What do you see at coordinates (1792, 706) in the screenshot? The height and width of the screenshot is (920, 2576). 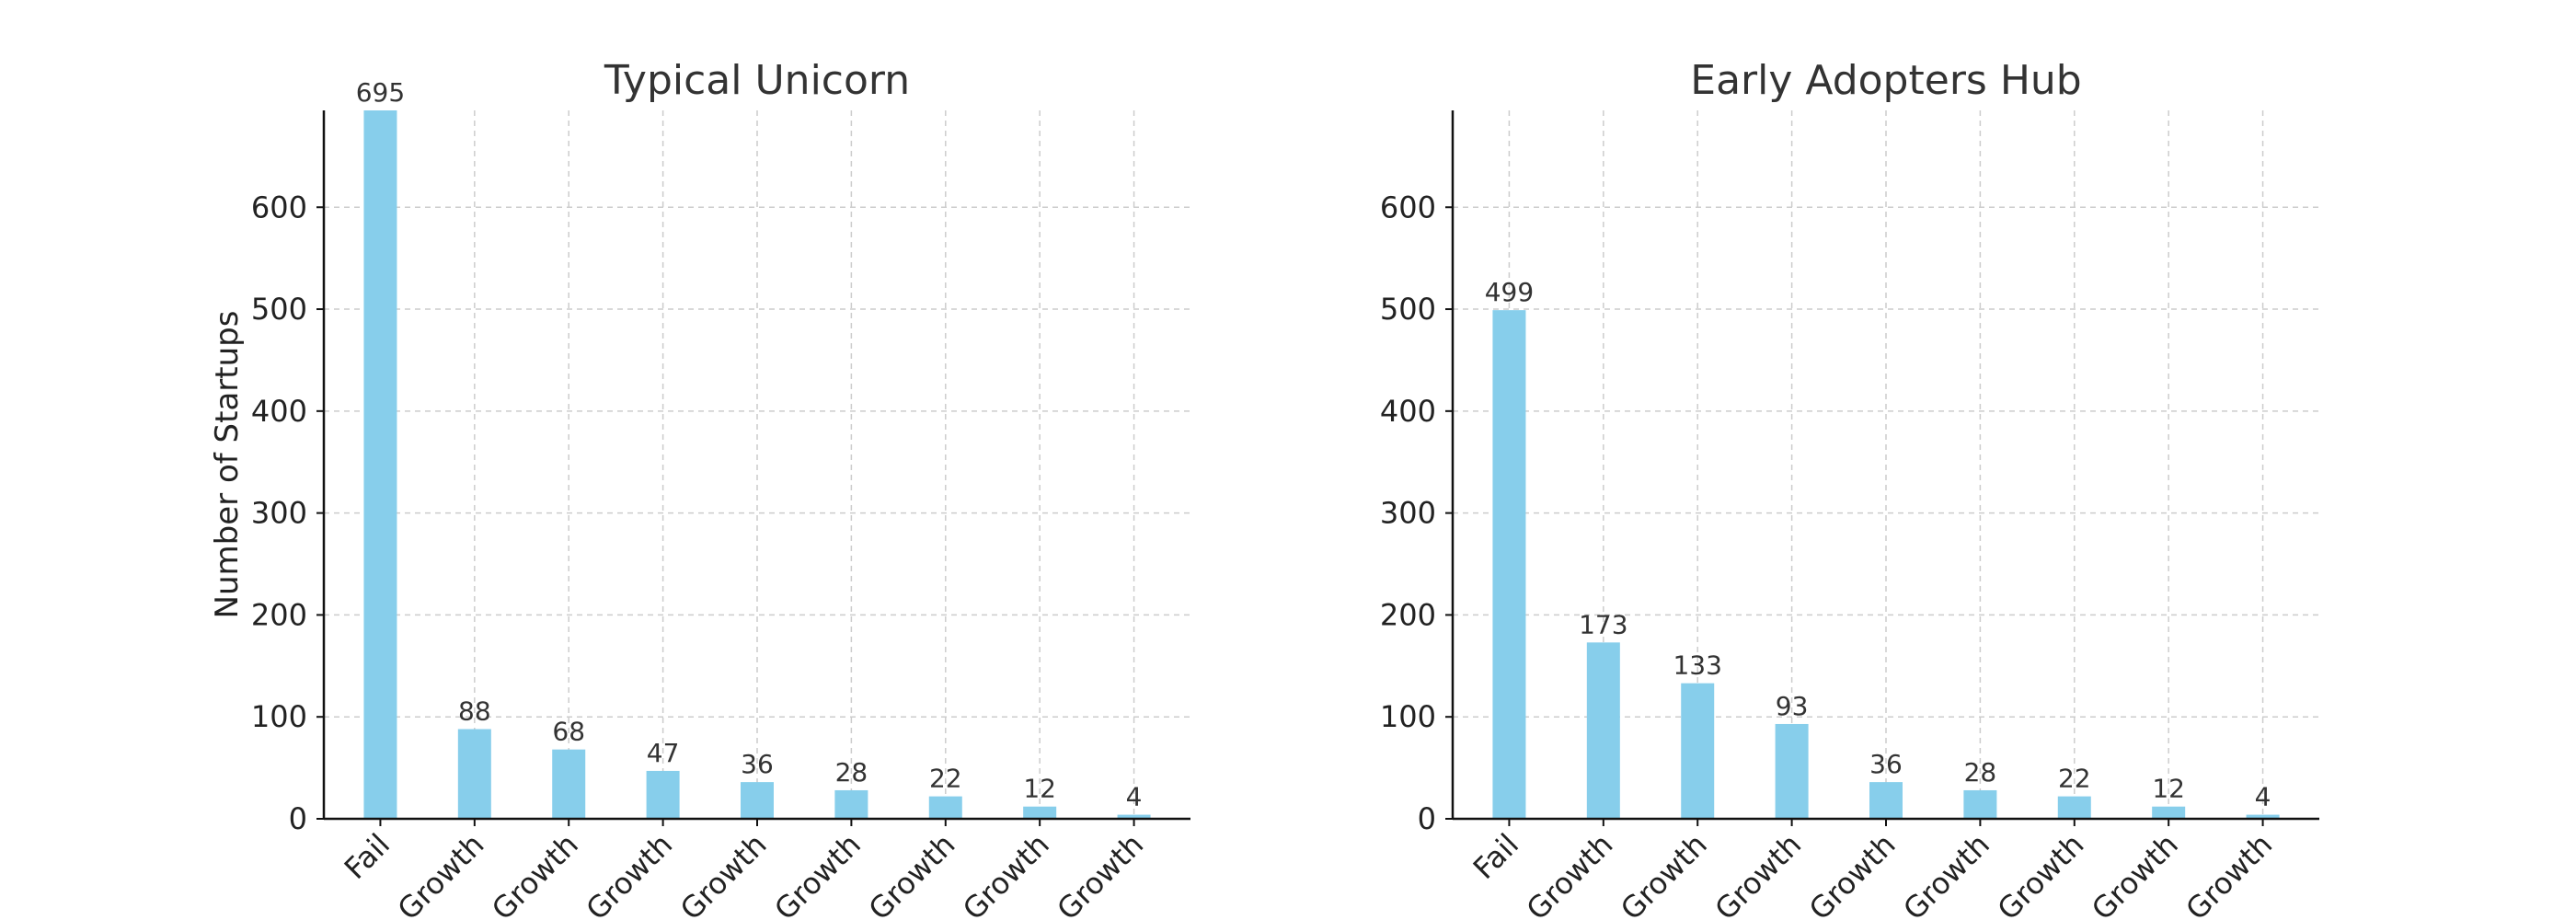 I see `data-label: 93` at bounding box center [1792, 706].